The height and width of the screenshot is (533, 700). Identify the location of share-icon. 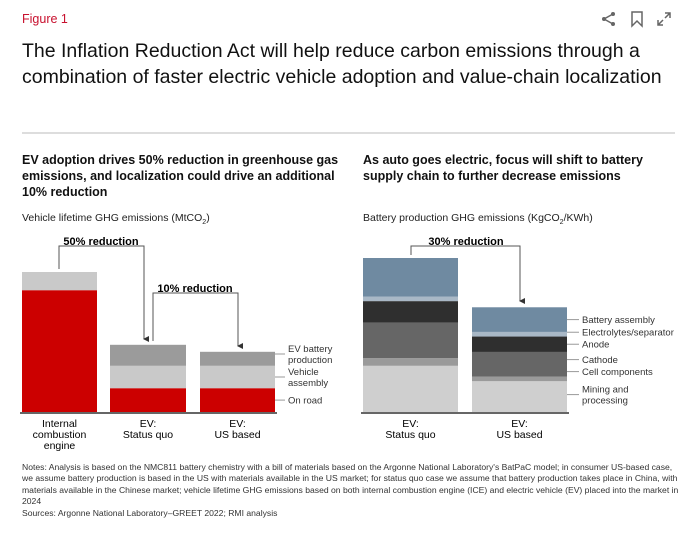
(609, 19).